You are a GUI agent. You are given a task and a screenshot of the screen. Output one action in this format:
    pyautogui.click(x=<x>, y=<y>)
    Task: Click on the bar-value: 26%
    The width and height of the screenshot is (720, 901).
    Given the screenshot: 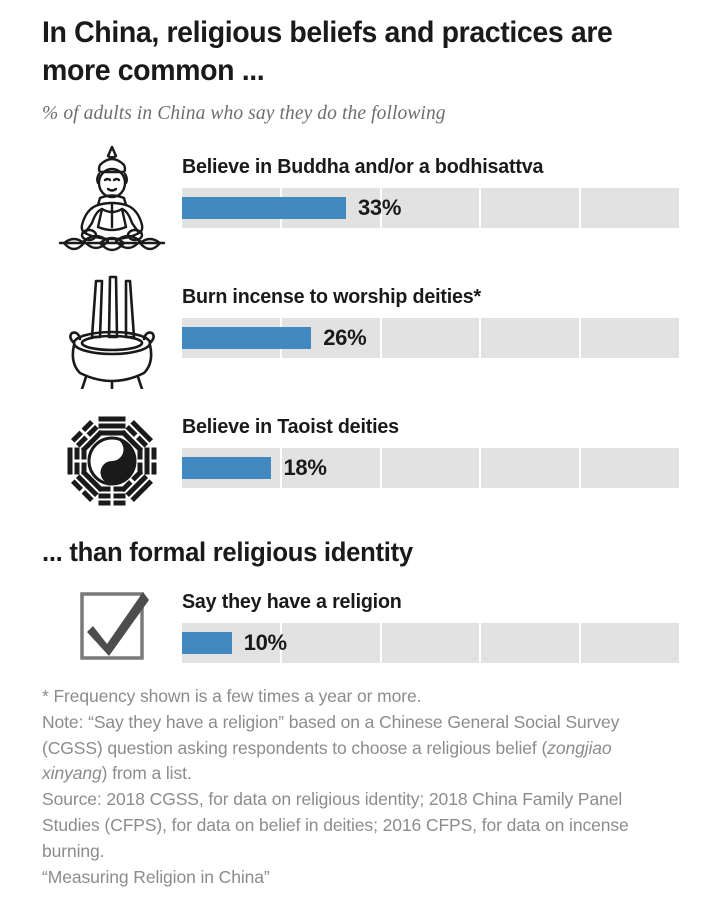 What is the action you would take?
    pyautogui.click(x=345, y=337)
    